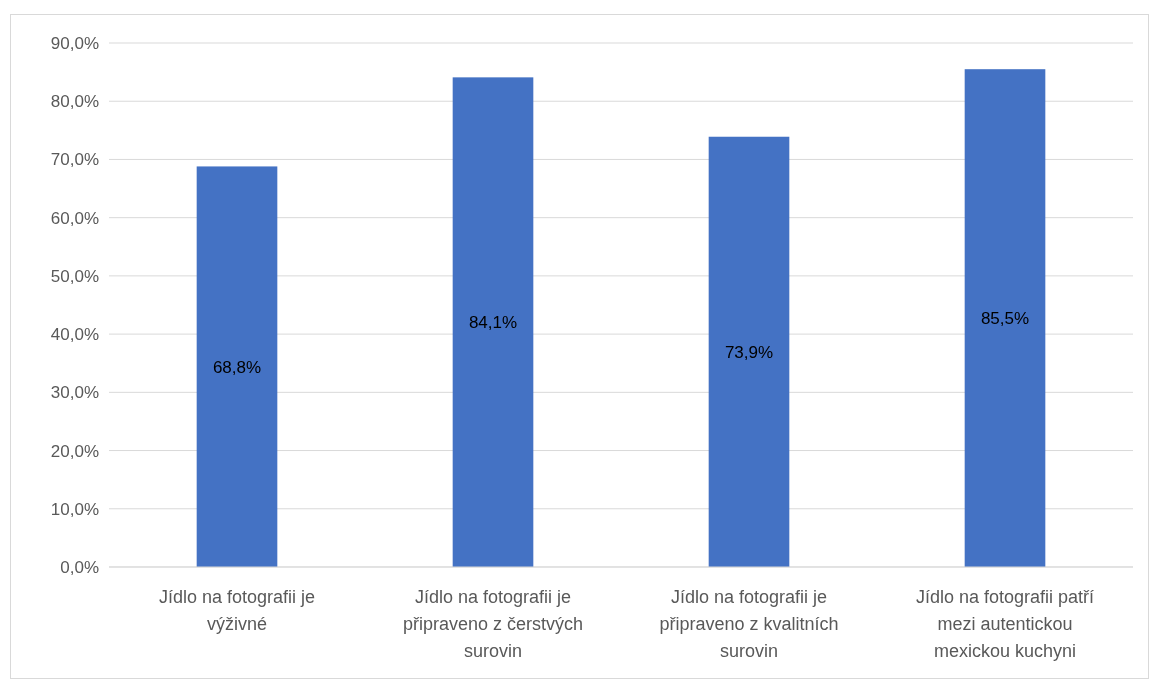 The width and height of the screenshot is (1149, 679). I want to click on x-tick-label: Jídlo na fotografii je výživné, so click(237, 610).